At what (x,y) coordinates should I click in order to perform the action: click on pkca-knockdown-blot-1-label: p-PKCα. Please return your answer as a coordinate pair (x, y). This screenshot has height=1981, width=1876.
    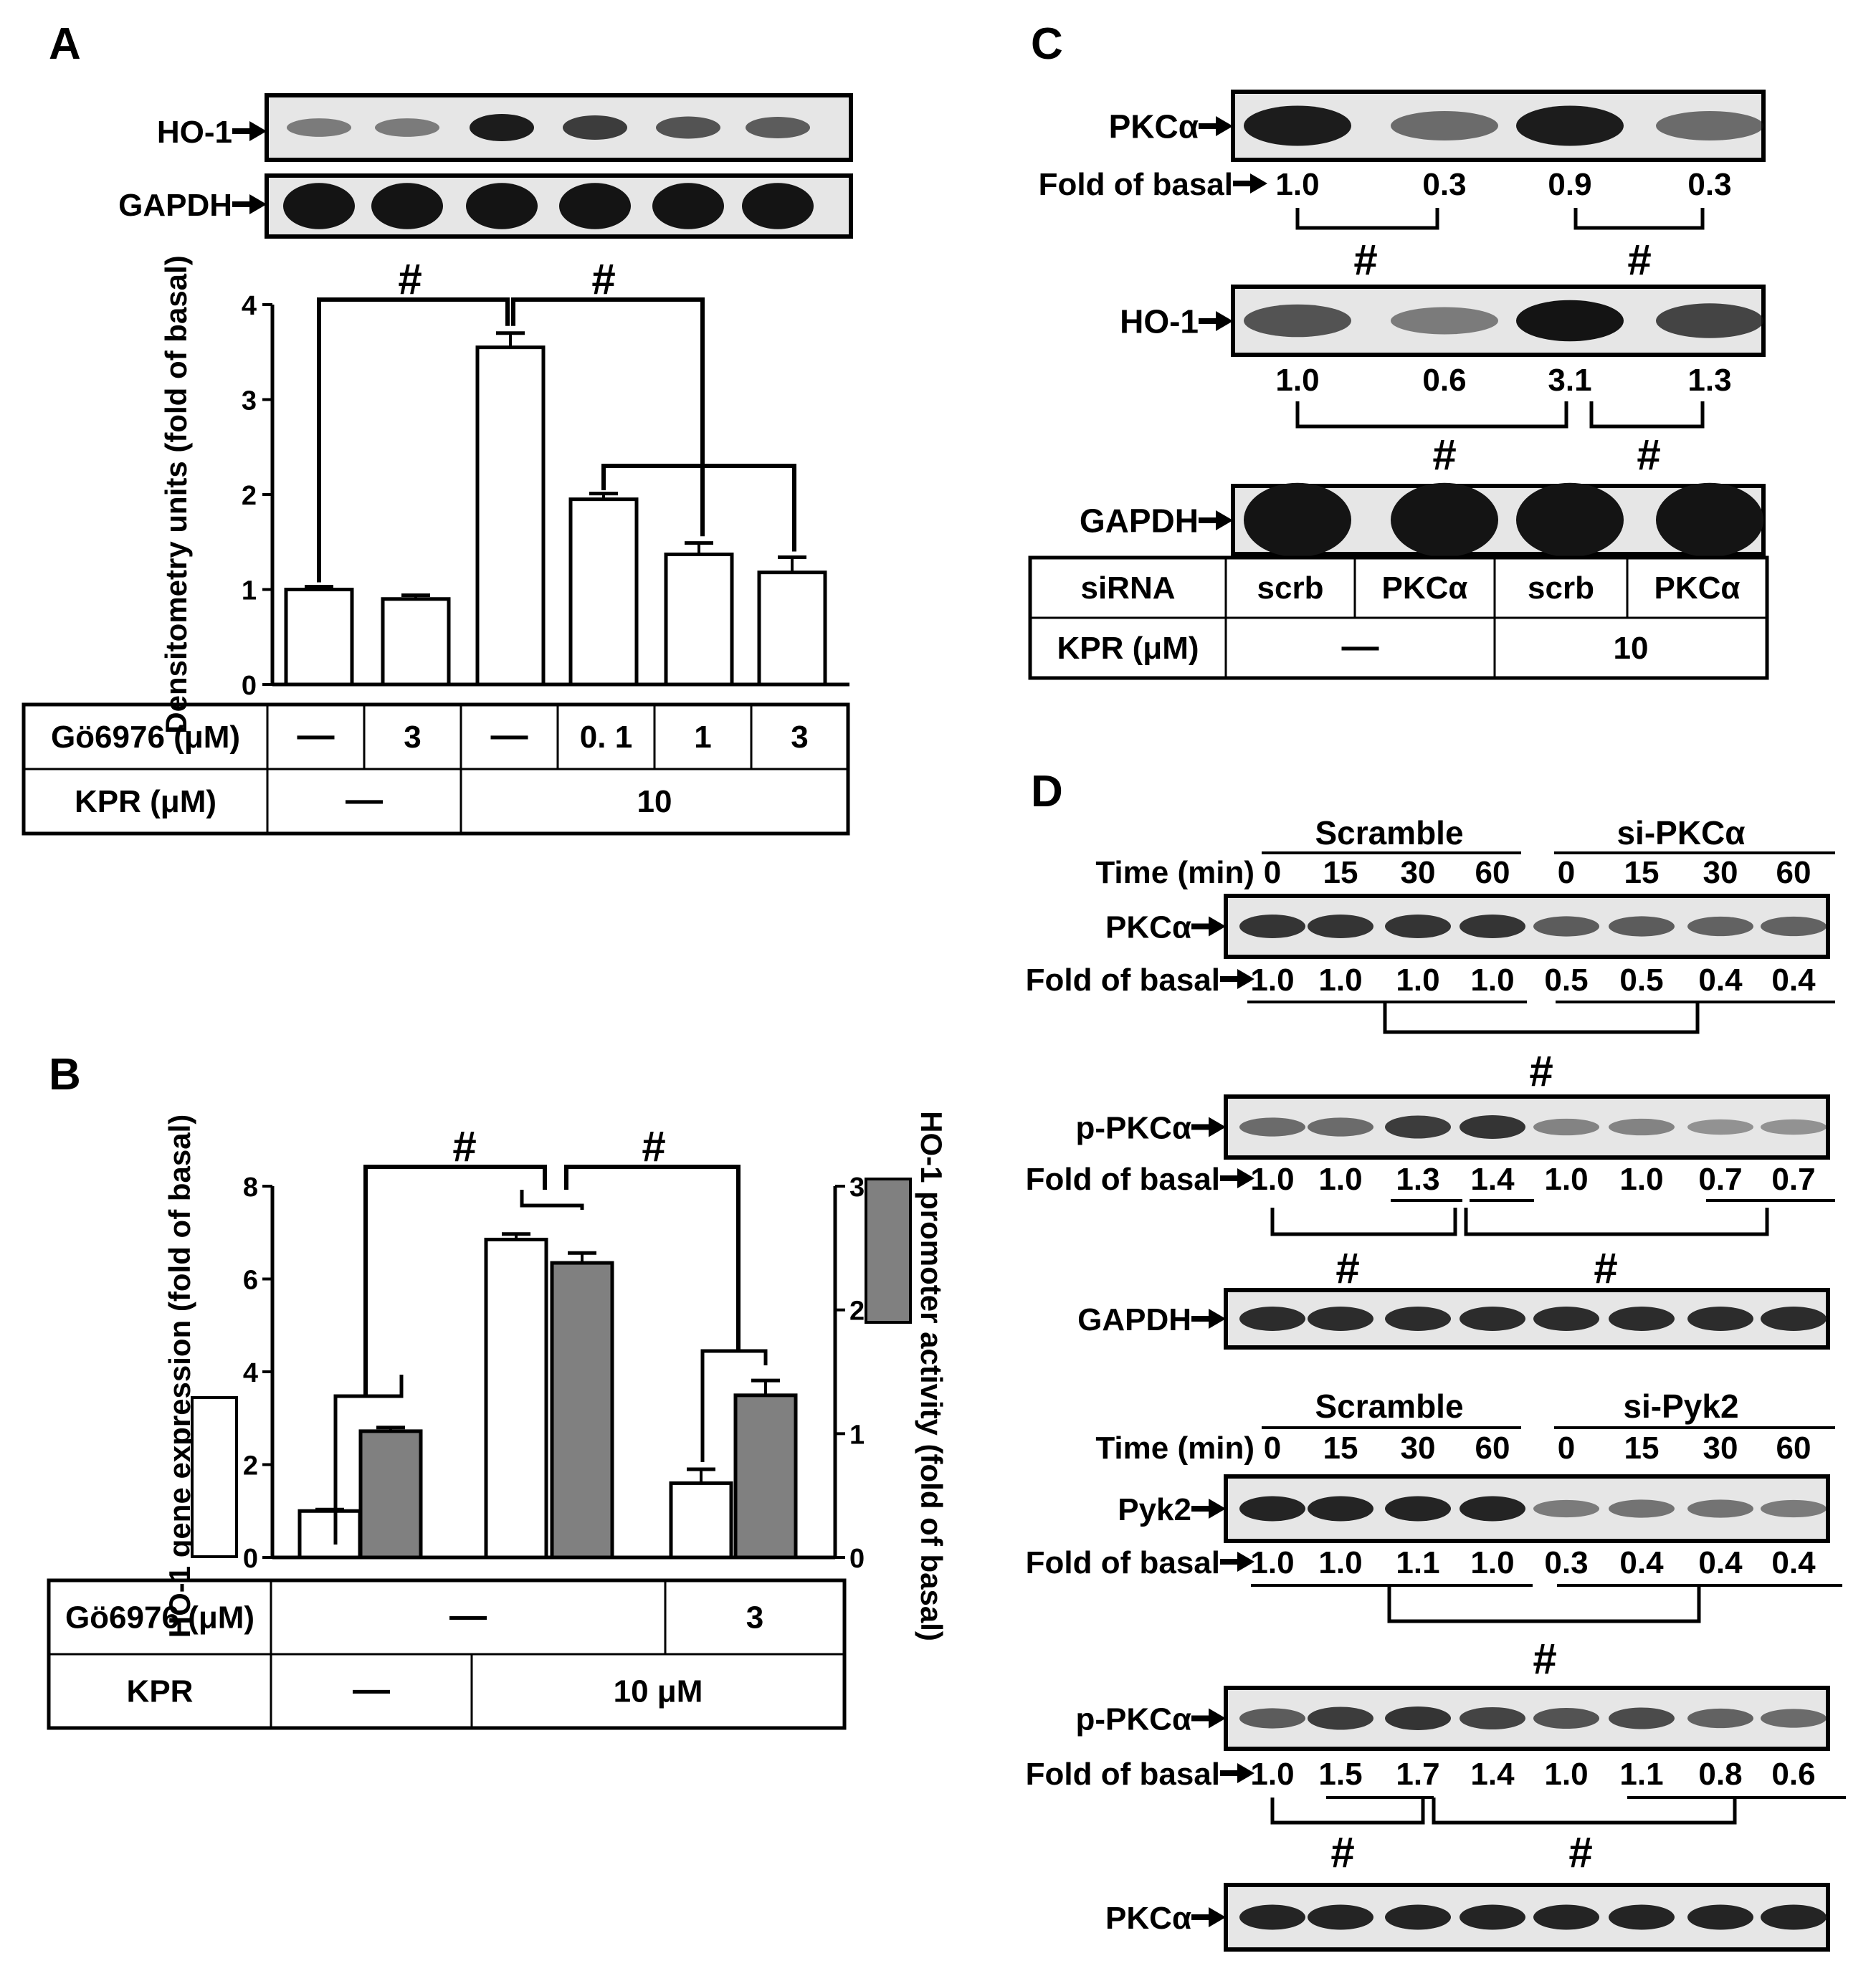
    Looking at the image, I should click on (1133, 1127).